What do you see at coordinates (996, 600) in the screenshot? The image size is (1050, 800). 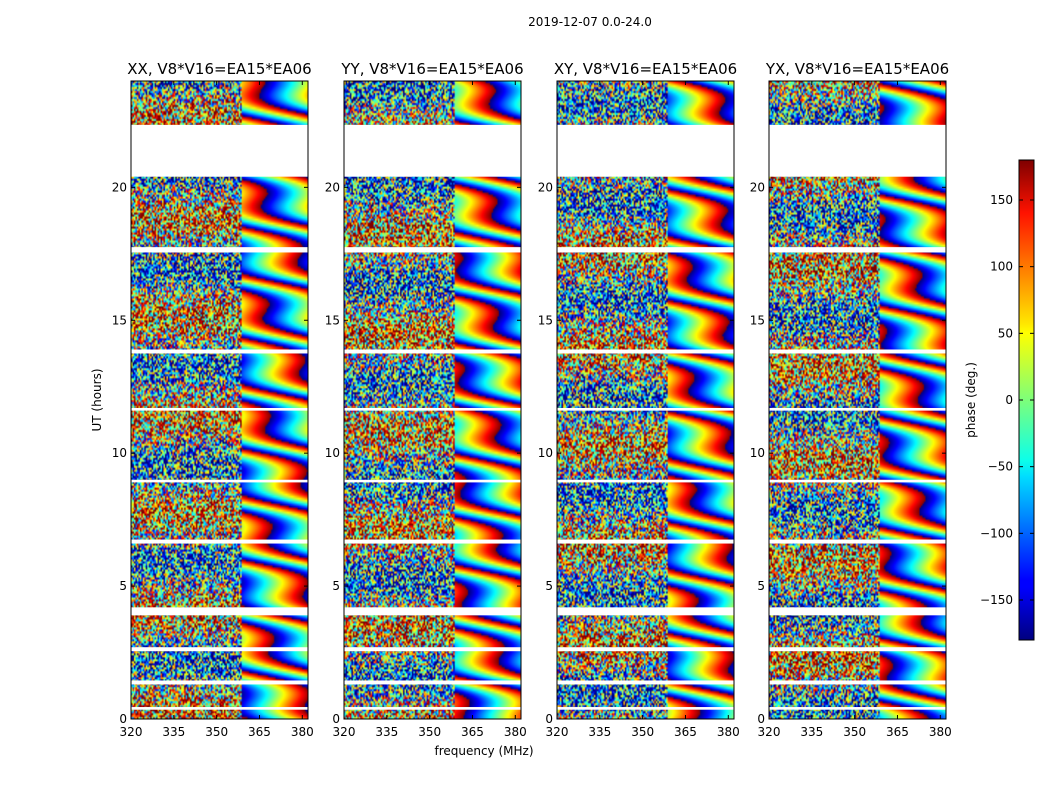 I see `colorbar-tick-label: −150` at bounding box center [996, 600].